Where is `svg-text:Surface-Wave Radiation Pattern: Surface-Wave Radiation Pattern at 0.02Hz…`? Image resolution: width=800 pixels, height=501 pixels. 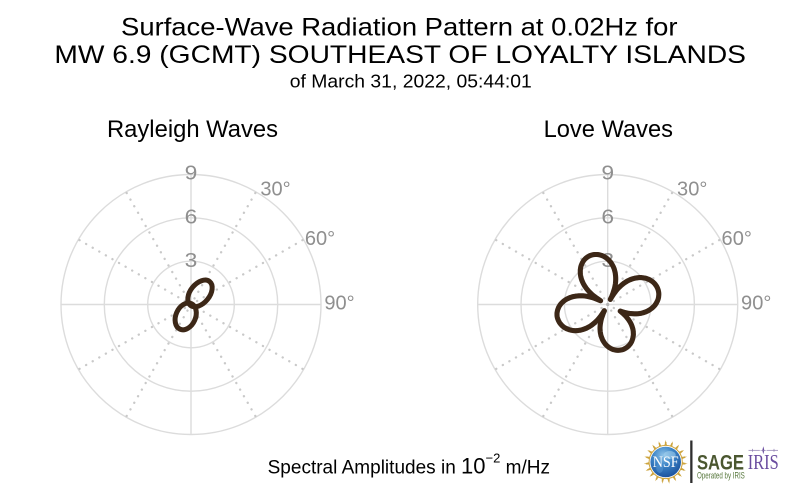
svg-text:Surface-Wave Radiation Pattern: Surface-Wave Radiation Pattern at 0.02Hz… is located at coordinates (399, 28).